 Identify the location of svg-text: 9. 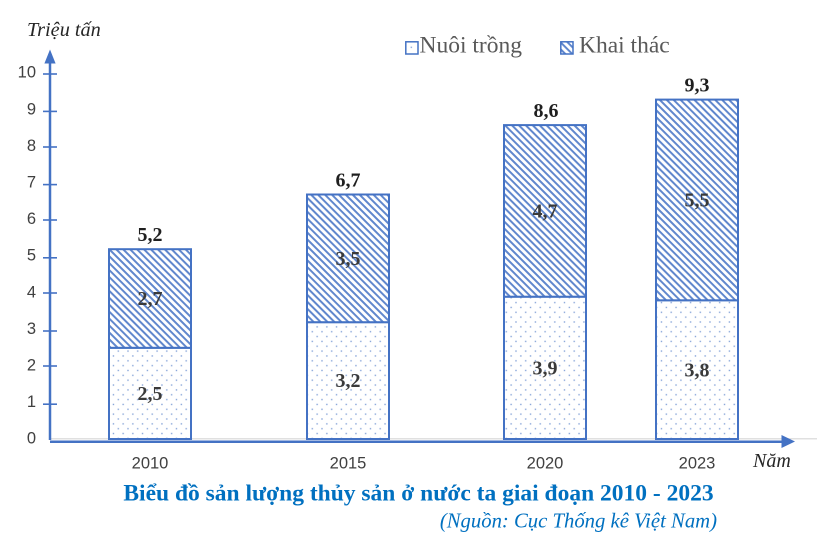
(31, 109).